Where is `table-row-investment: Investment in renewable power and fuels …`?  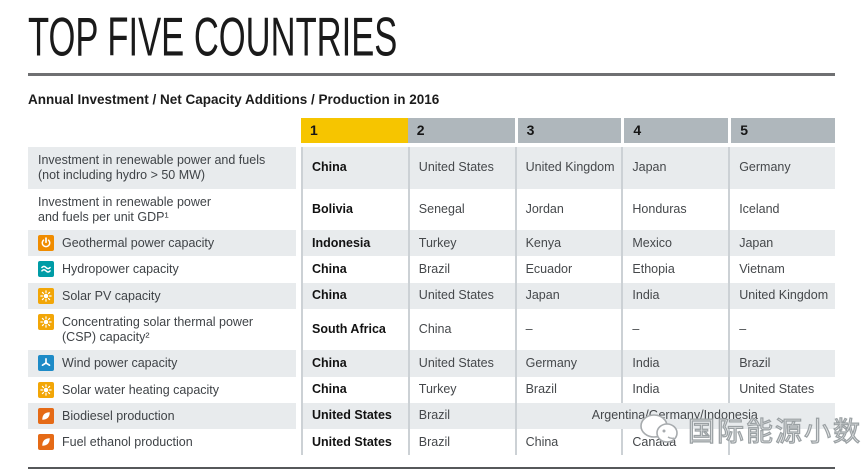
table-row-investment: Investment in renewable power and fuels … is located at coordinates (431, 168).